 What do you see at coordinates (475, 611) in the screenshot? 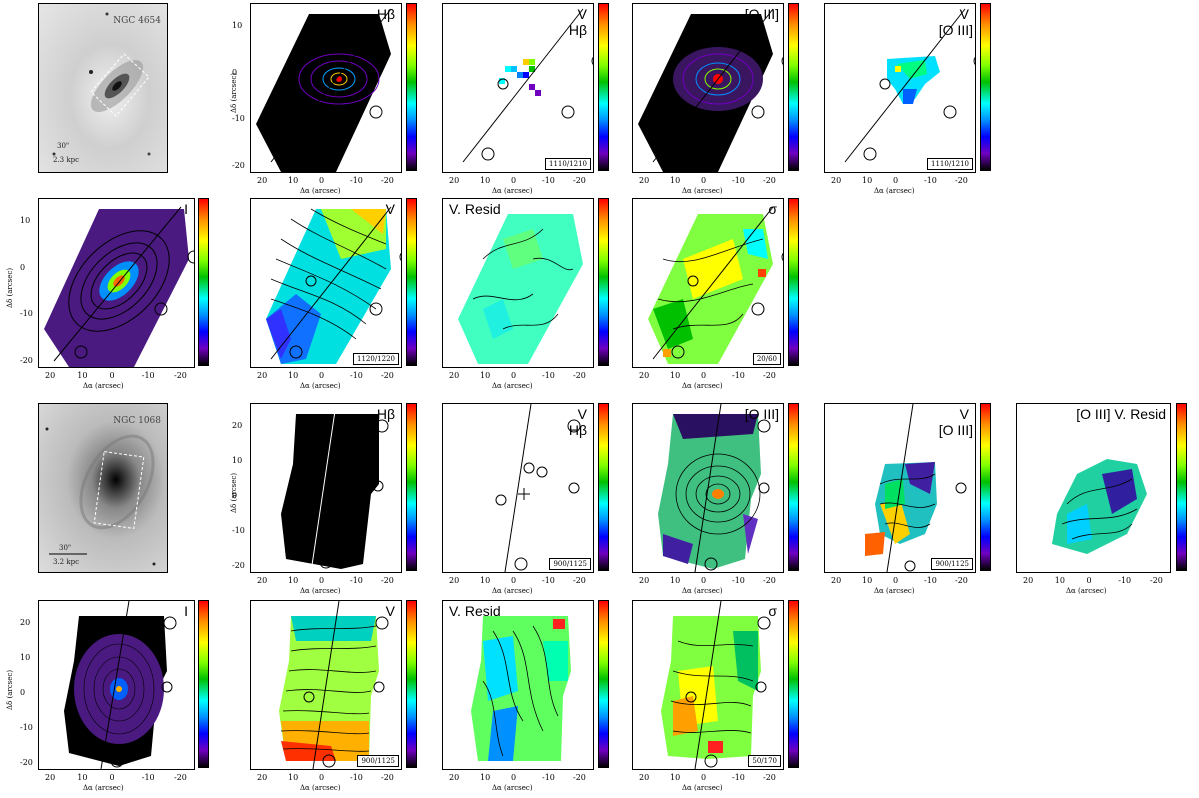
I see `panel-title: V. Resid` at bounding box center [475, 611].